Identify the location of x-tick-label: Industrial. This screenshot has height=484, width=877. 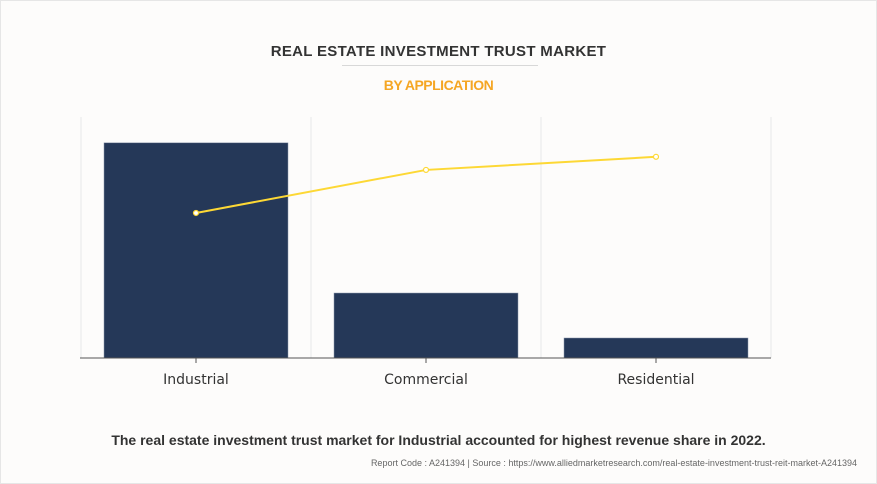
(196, 380).